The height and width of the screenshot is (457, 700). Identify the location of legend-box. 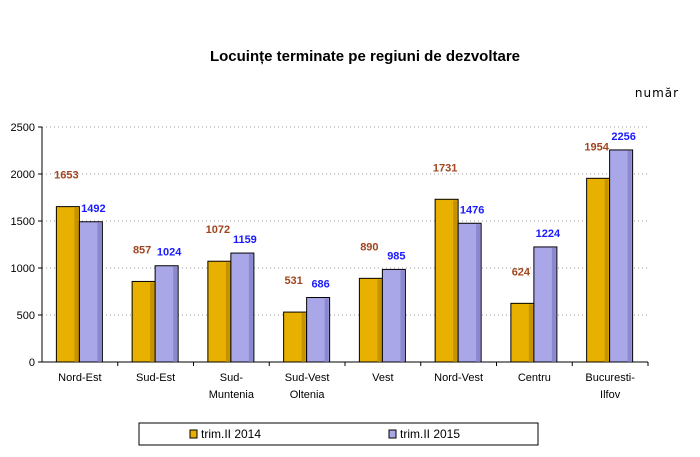
(338, 434).